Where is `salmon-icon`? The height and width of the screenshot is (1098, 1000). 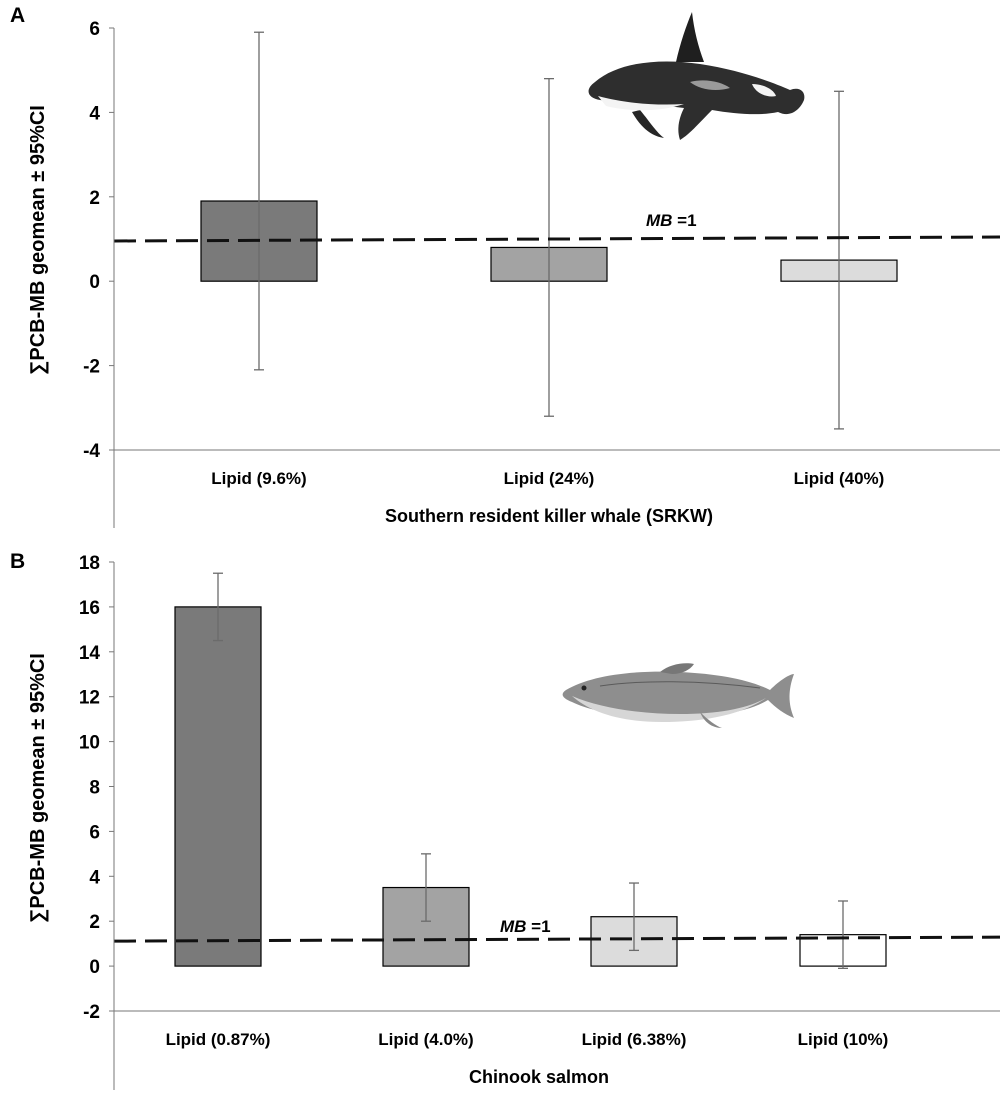 salmon-icon is located at coordinates (678, 695).